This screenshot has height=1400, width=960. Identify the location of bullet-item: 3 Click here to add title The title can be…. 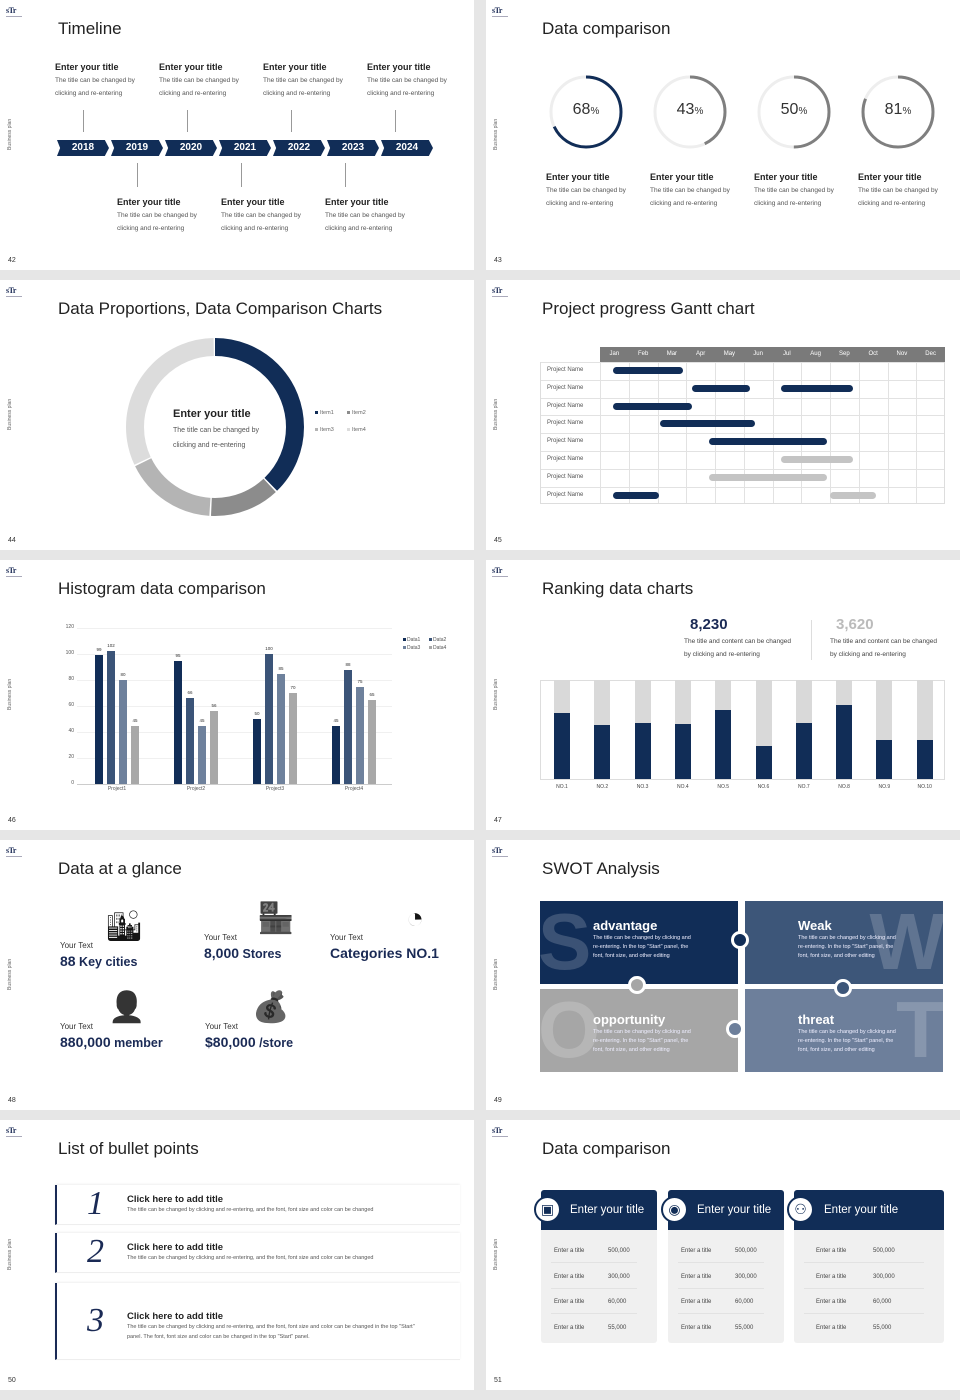
(257, 1321).